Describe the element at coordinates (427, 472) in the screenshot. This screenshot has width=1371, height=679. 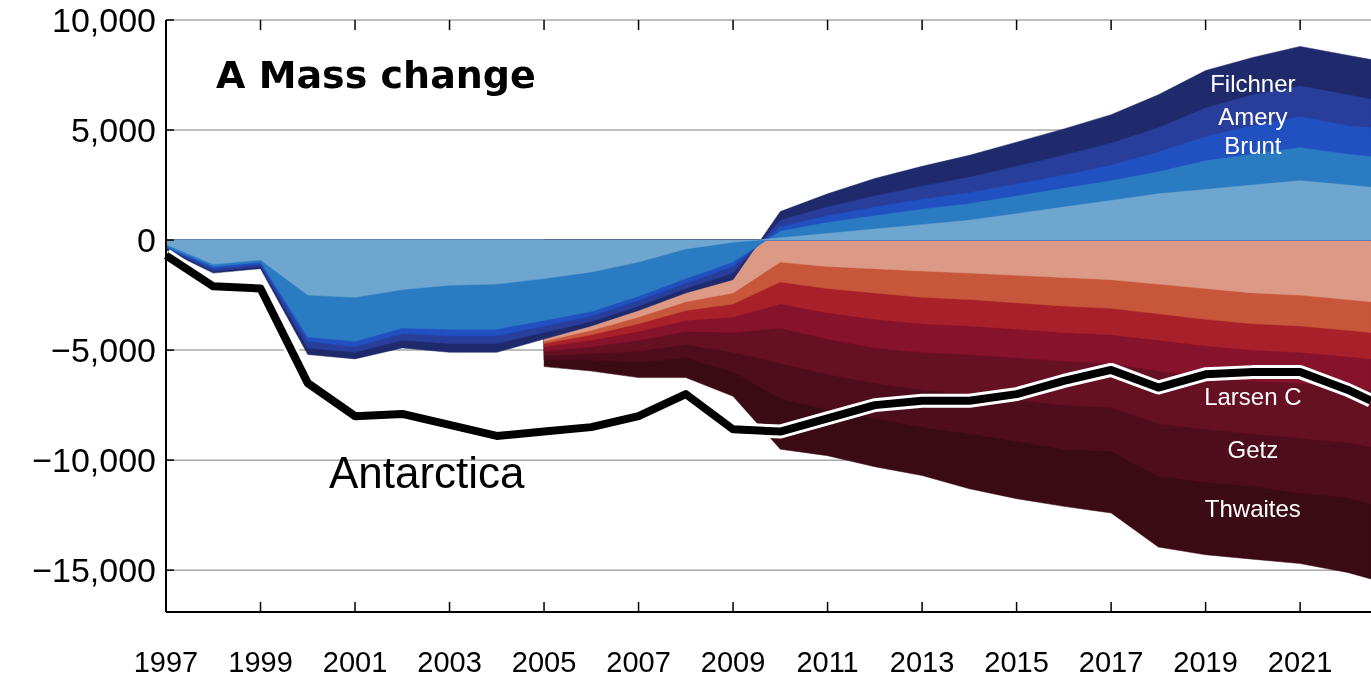
I see `series-label: Antarctica` at that location.